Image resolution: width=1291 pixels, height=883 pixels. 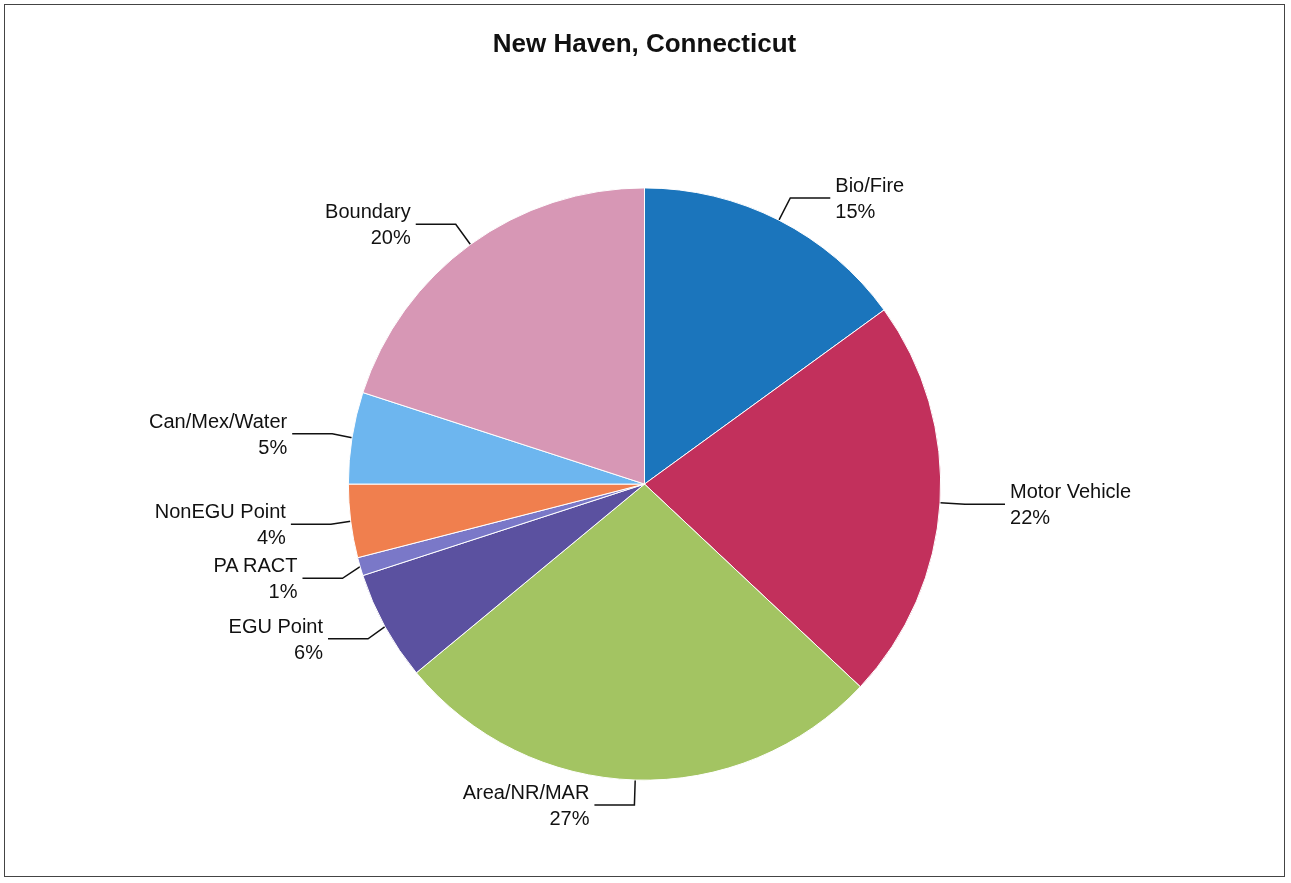 I want to click on data-label: 1%, so click(x=283, y=591).